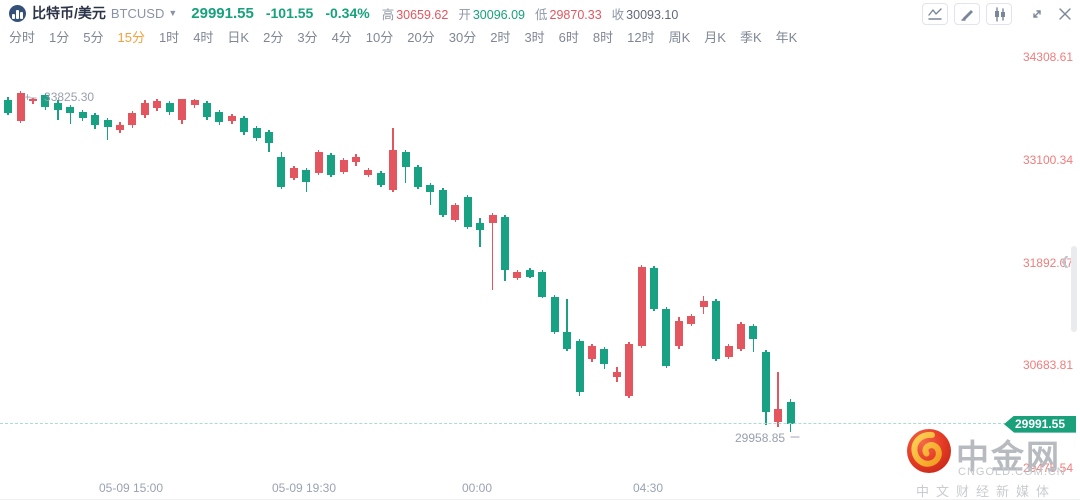 This screenshot has width=1080, height=500. I want to click on ohlc-item: 开 30096.09, so click(491, 14).